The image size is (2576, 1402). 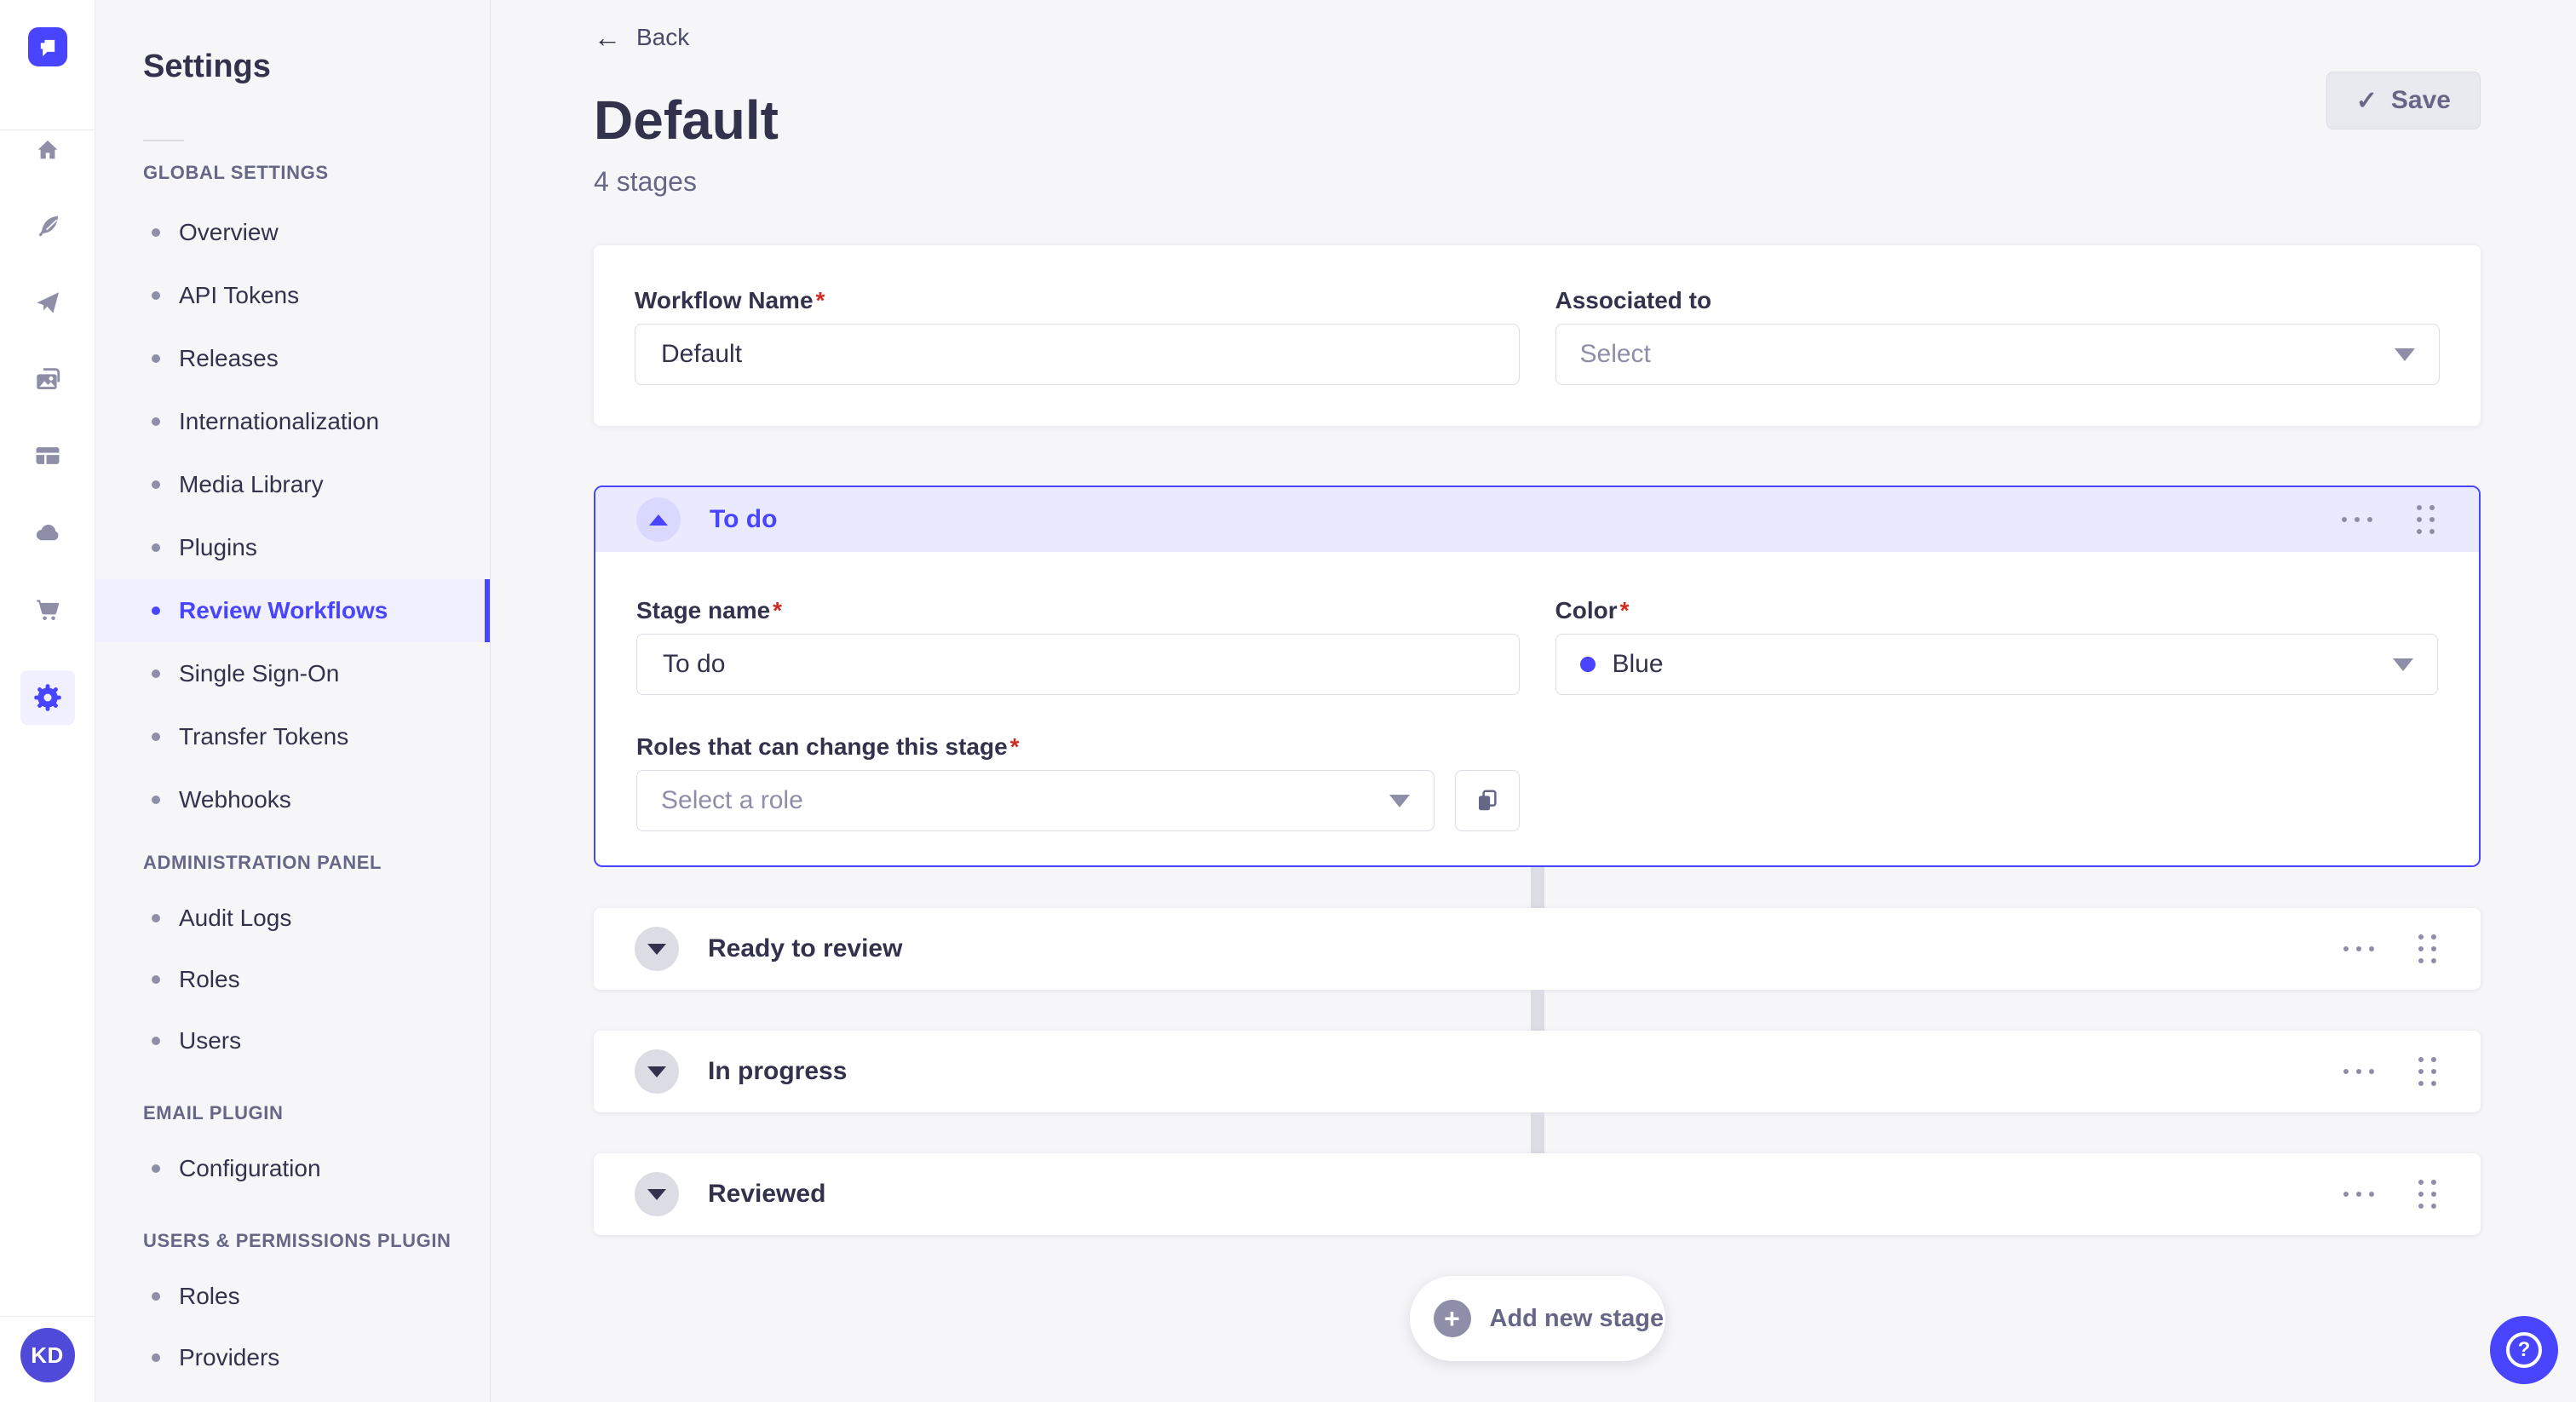 I want to click on add-new-stage-button: + Add new stage, so click(x=1537, y=1318).